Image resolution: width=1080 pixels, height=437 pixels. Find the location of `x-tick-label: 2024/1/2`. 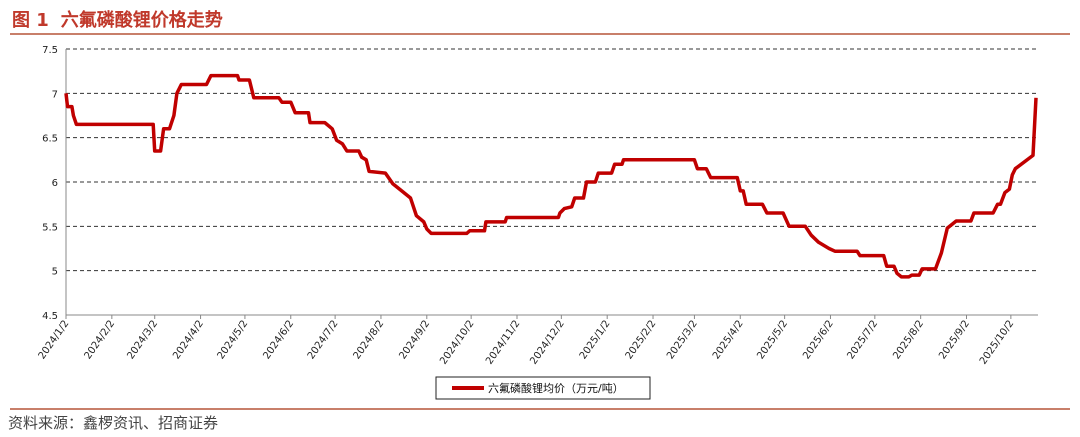

x-tick-label: 2024/1/2 is located at coordinates (54, 339).